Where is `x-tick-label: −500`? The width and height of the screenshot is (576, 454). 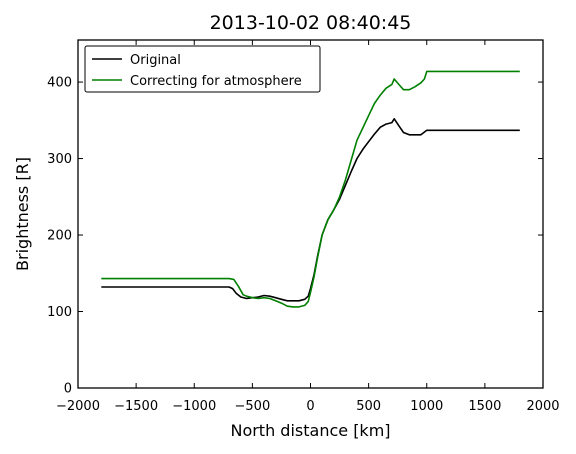 x-tick-label: −500 is located at coordinates (253, 406).